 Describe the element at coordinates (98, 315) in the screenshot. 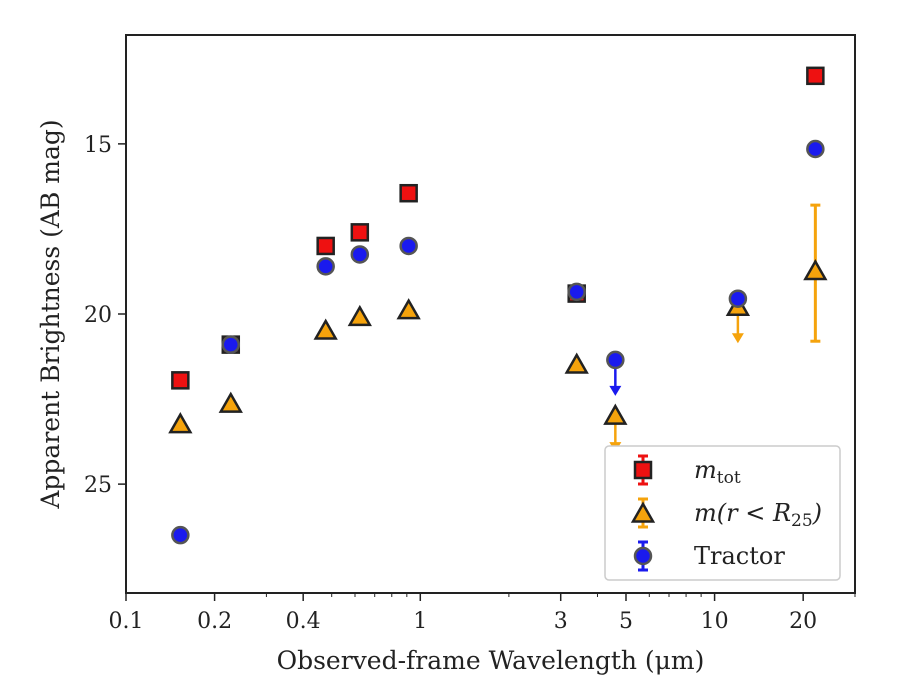

I see `y-tick-label: 20` at that location.